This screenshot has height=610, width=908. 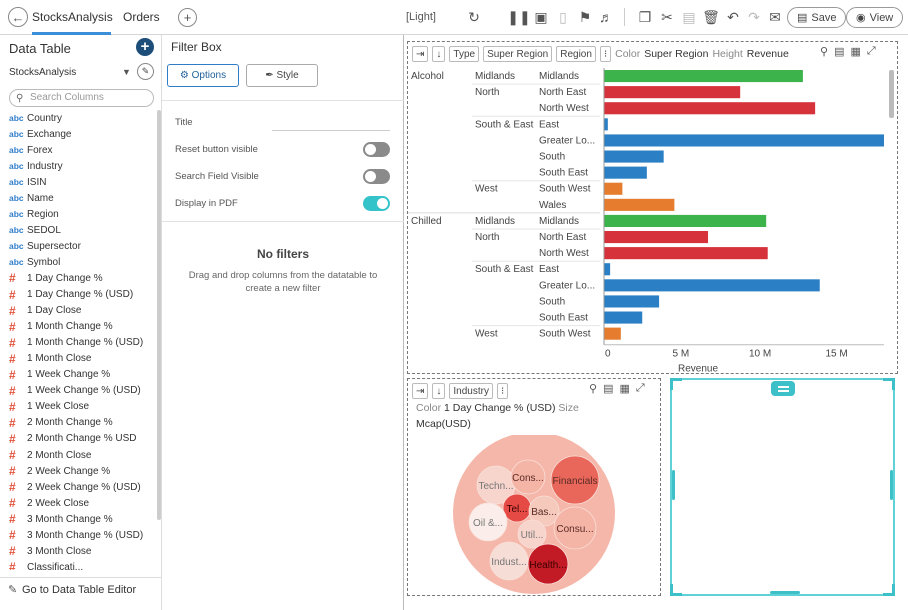 I want to click on comment-icon: ✉, so click(x=775, y=16).